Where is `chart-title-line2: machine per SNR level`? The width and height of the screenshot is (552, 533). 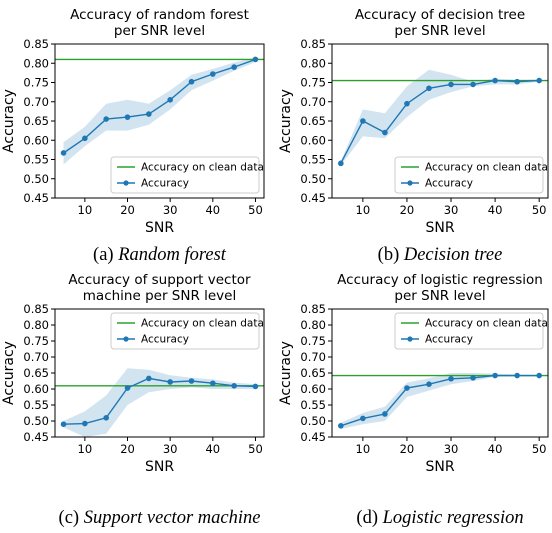
chart-title-line2: machine per SNR level is located at coordinates (159, 296).